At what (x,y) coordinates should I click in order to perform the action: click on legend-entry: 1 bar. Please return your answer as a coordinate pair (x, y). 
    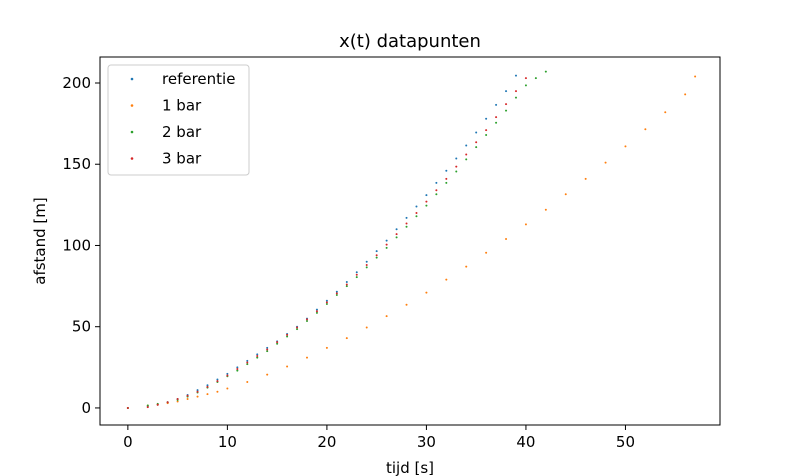
    Looking at the image, I should click on (166, 106).